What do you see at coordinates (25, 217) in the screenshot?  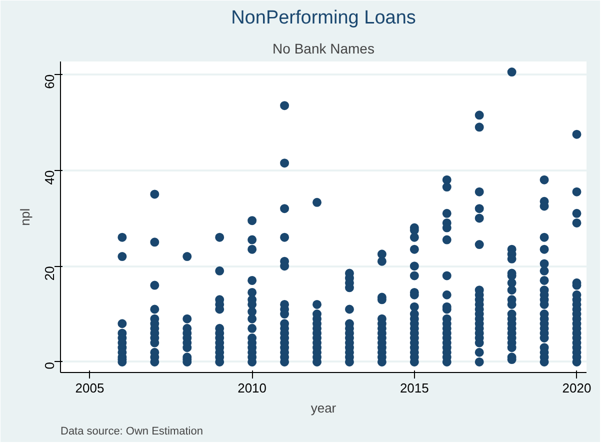 I see `y-axis-title: npl` at bounding box center [25, 217].